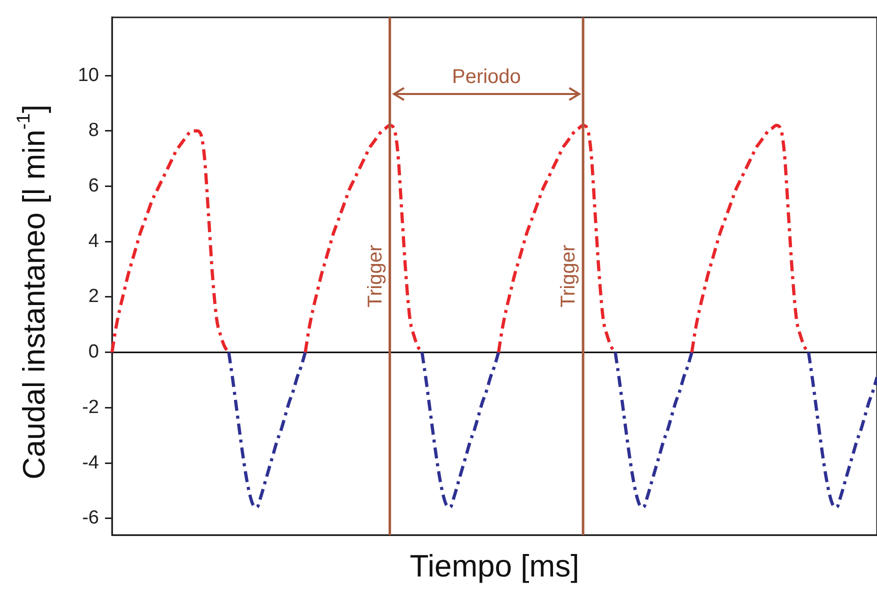 The width and height of the screenshot is (877, 592). Describe the element at coordinates (93, 185) in the screenshot. I see `y-tick-label: 6` at that location.